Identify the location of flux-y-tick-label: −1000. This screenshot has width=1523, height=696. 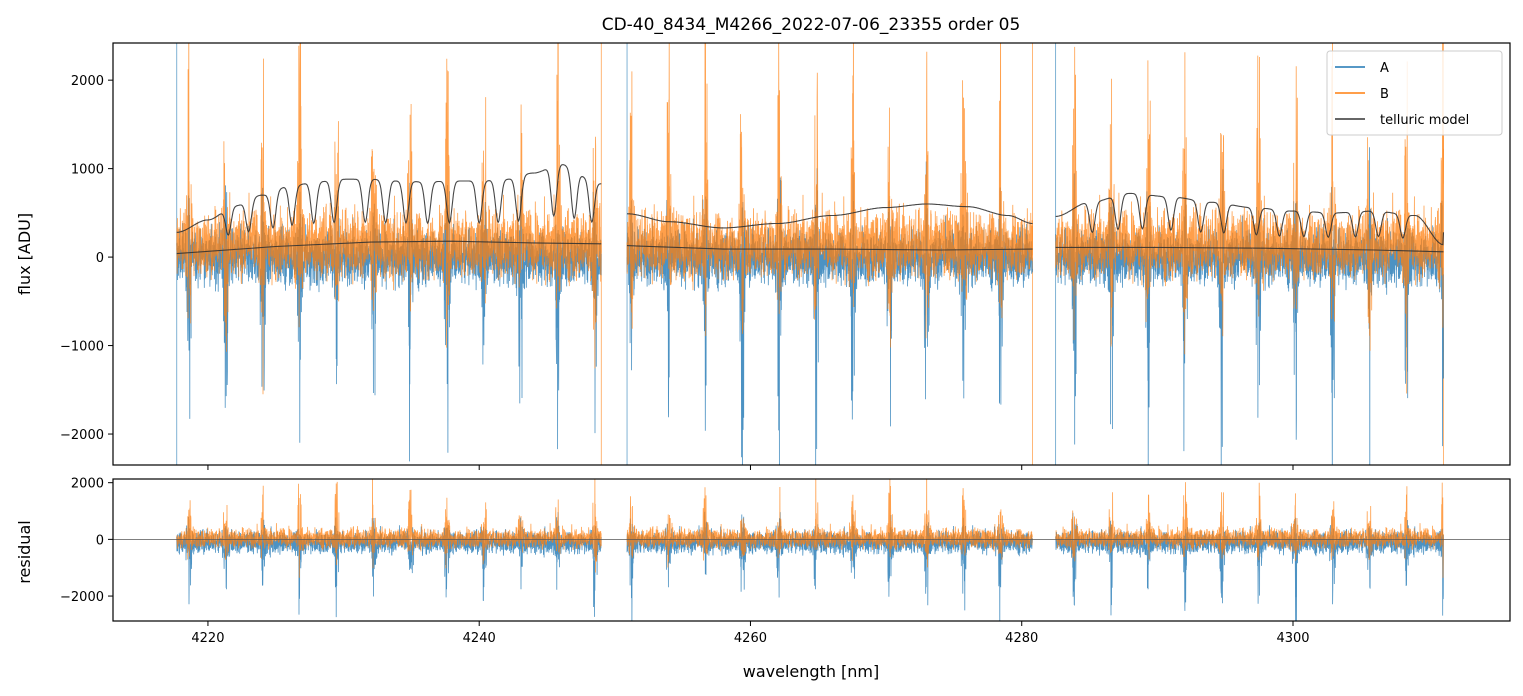
(82, 347).